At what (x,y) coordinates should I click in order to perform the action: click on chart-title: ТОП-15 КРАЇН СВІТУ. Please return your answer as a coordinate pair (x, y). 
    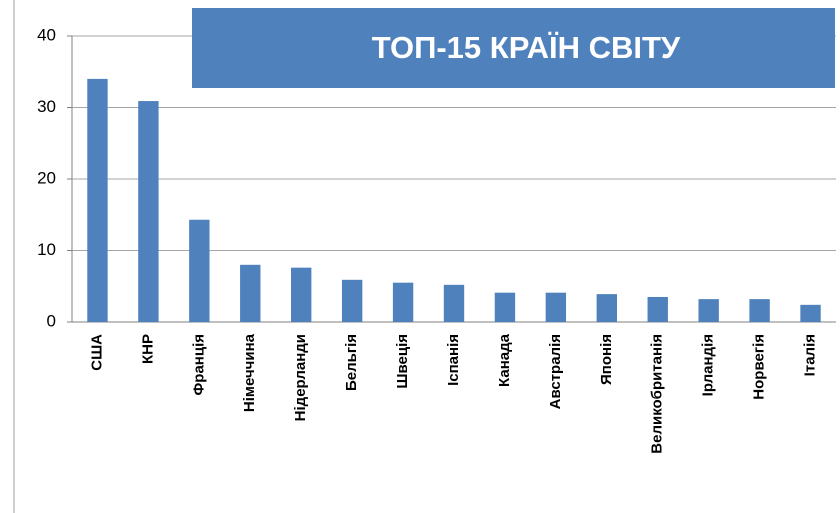
    Looking at the image, I should click on (526, 47).